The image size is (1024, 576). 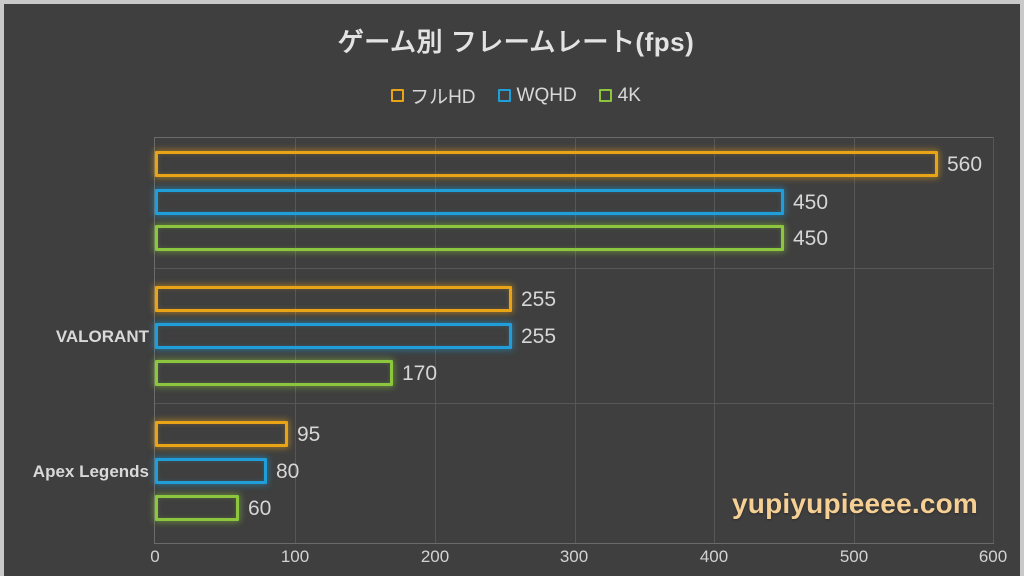 What do you see at coordinates (714, 556) in the screenshot?
I see `xtick-400: 400` at bounding box center [714, 556].